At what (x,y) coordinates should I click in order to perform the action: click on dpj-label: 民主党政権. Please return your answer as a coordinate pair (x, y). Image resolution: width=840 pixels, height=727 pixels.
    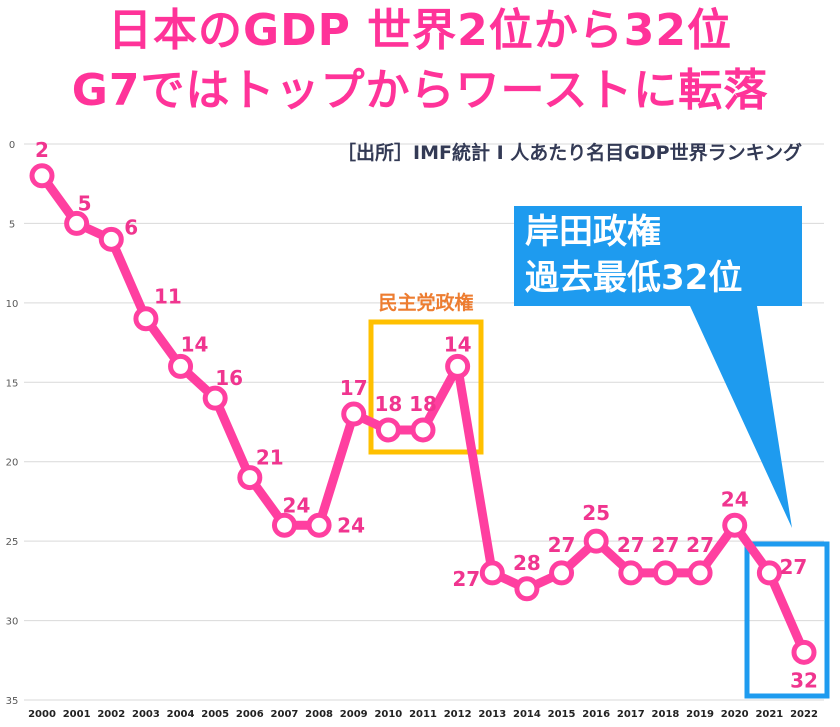
    Looking at the image, I should click on (425, 302).